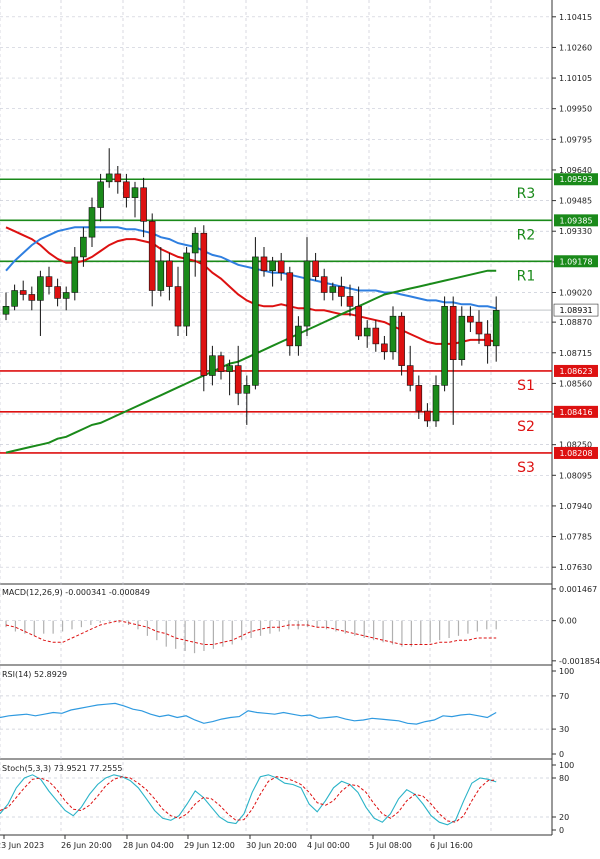 This screenshot has width=600, height=859. What do you see at coordinates (209, 845) in the screenshot?
I see `x-tick-label: 29 Jun 12:00` at bounding box center [209, 845].